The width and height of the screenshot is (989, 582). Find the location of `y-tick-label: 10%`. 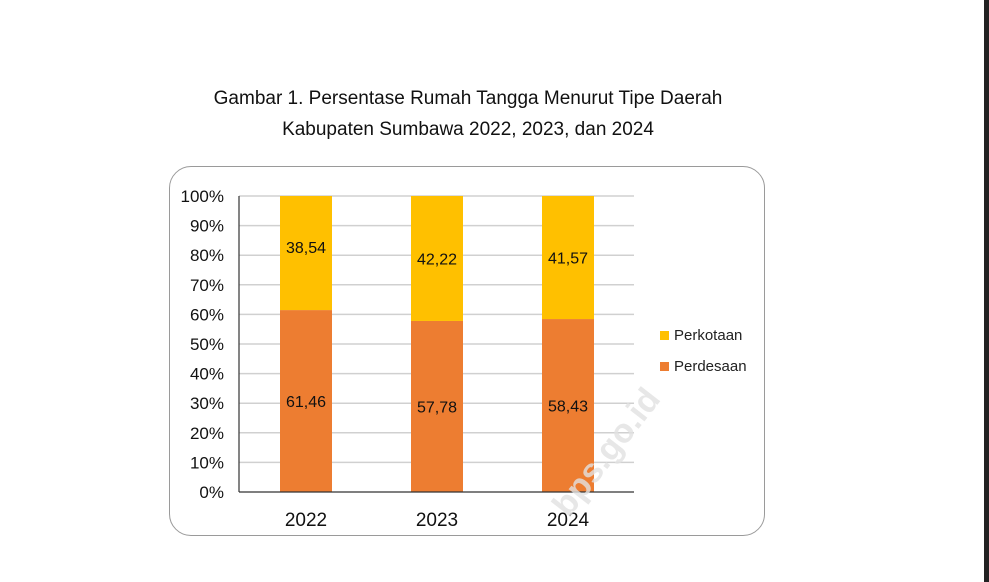

y-tick-label: 10% is located at coordinates (207, 462).